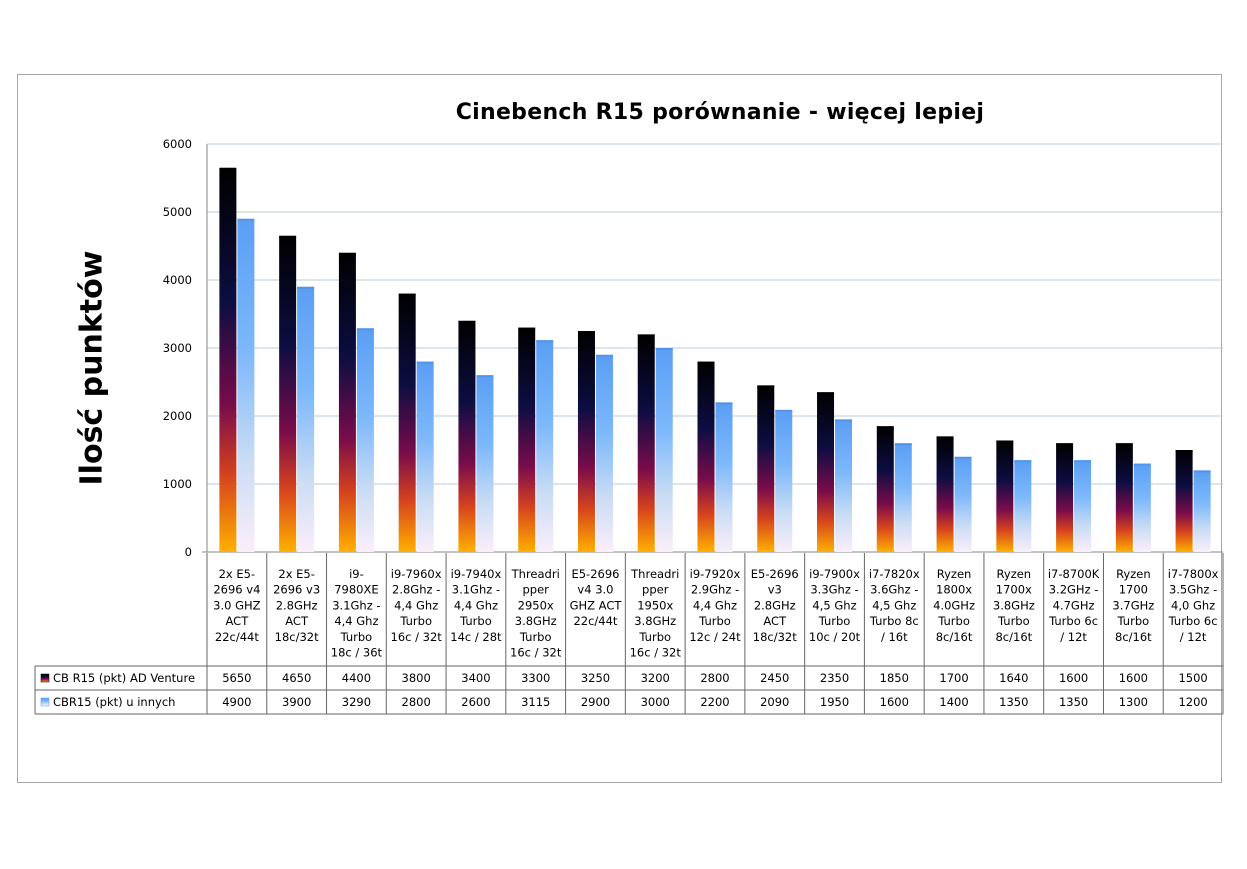 The width and height of the screenshot is (1247, 869). What do you see at coordinates (1192, 702) in the screenshot?
I see `data-table-value: 1200` at bounding box center [1192, 702].